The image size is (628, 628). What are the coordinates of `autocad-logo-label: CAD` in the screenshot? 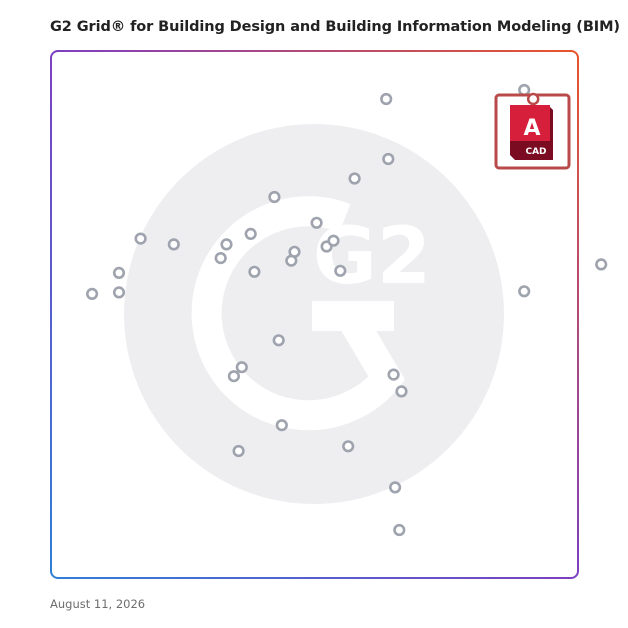 It's located at (535, 152).